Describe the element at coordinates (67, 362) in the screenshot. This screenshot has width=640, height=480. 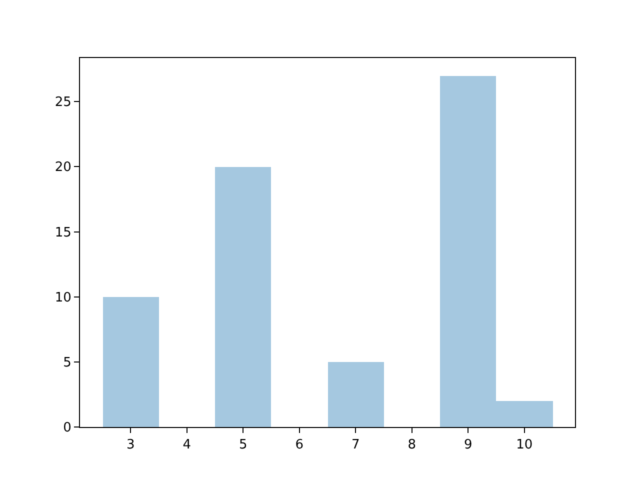
I see `y-tick-label: 5` at that location.